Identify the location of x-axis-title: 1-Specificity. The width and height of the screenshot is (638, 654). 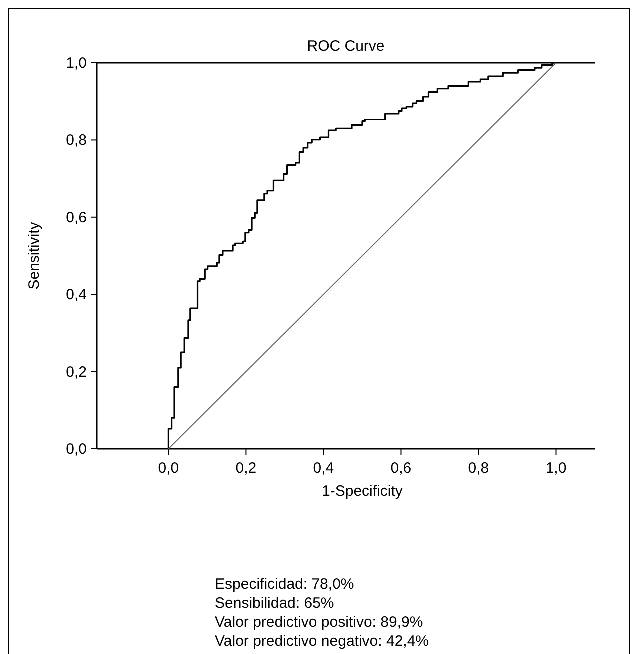
(363, 491).